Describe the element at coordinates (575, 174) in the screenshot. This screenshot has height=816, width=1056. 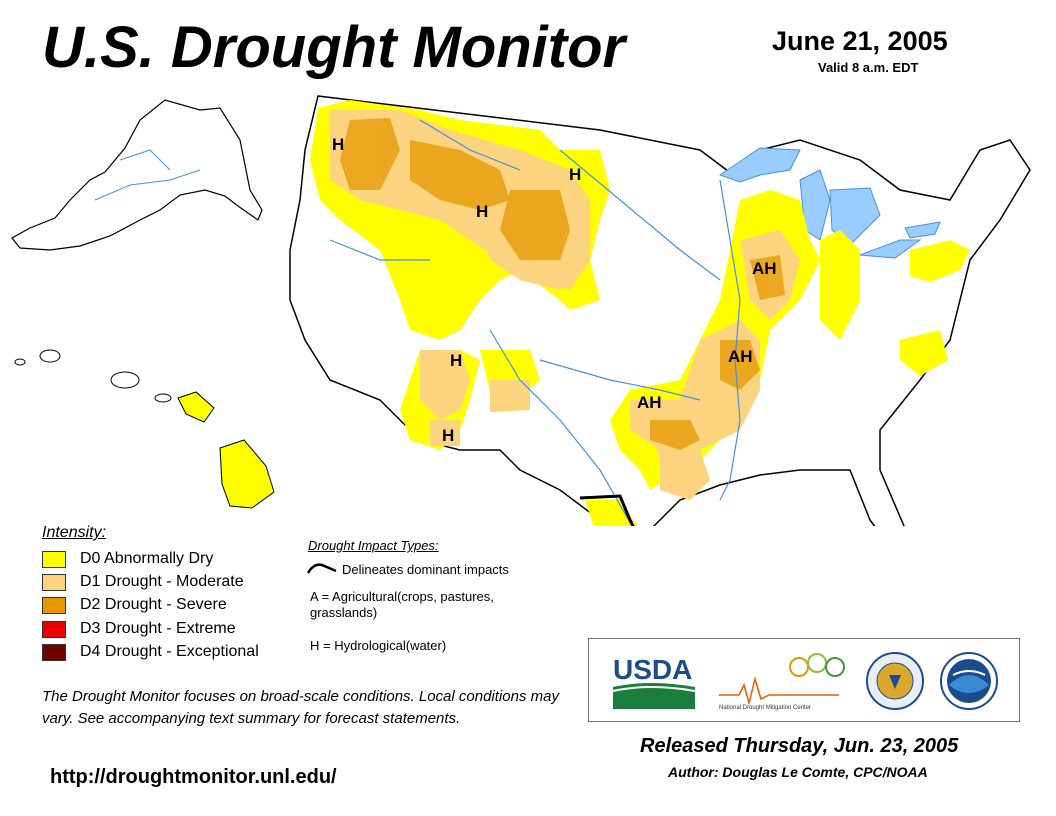
I see `label-h-montana-nd: H` at that location.